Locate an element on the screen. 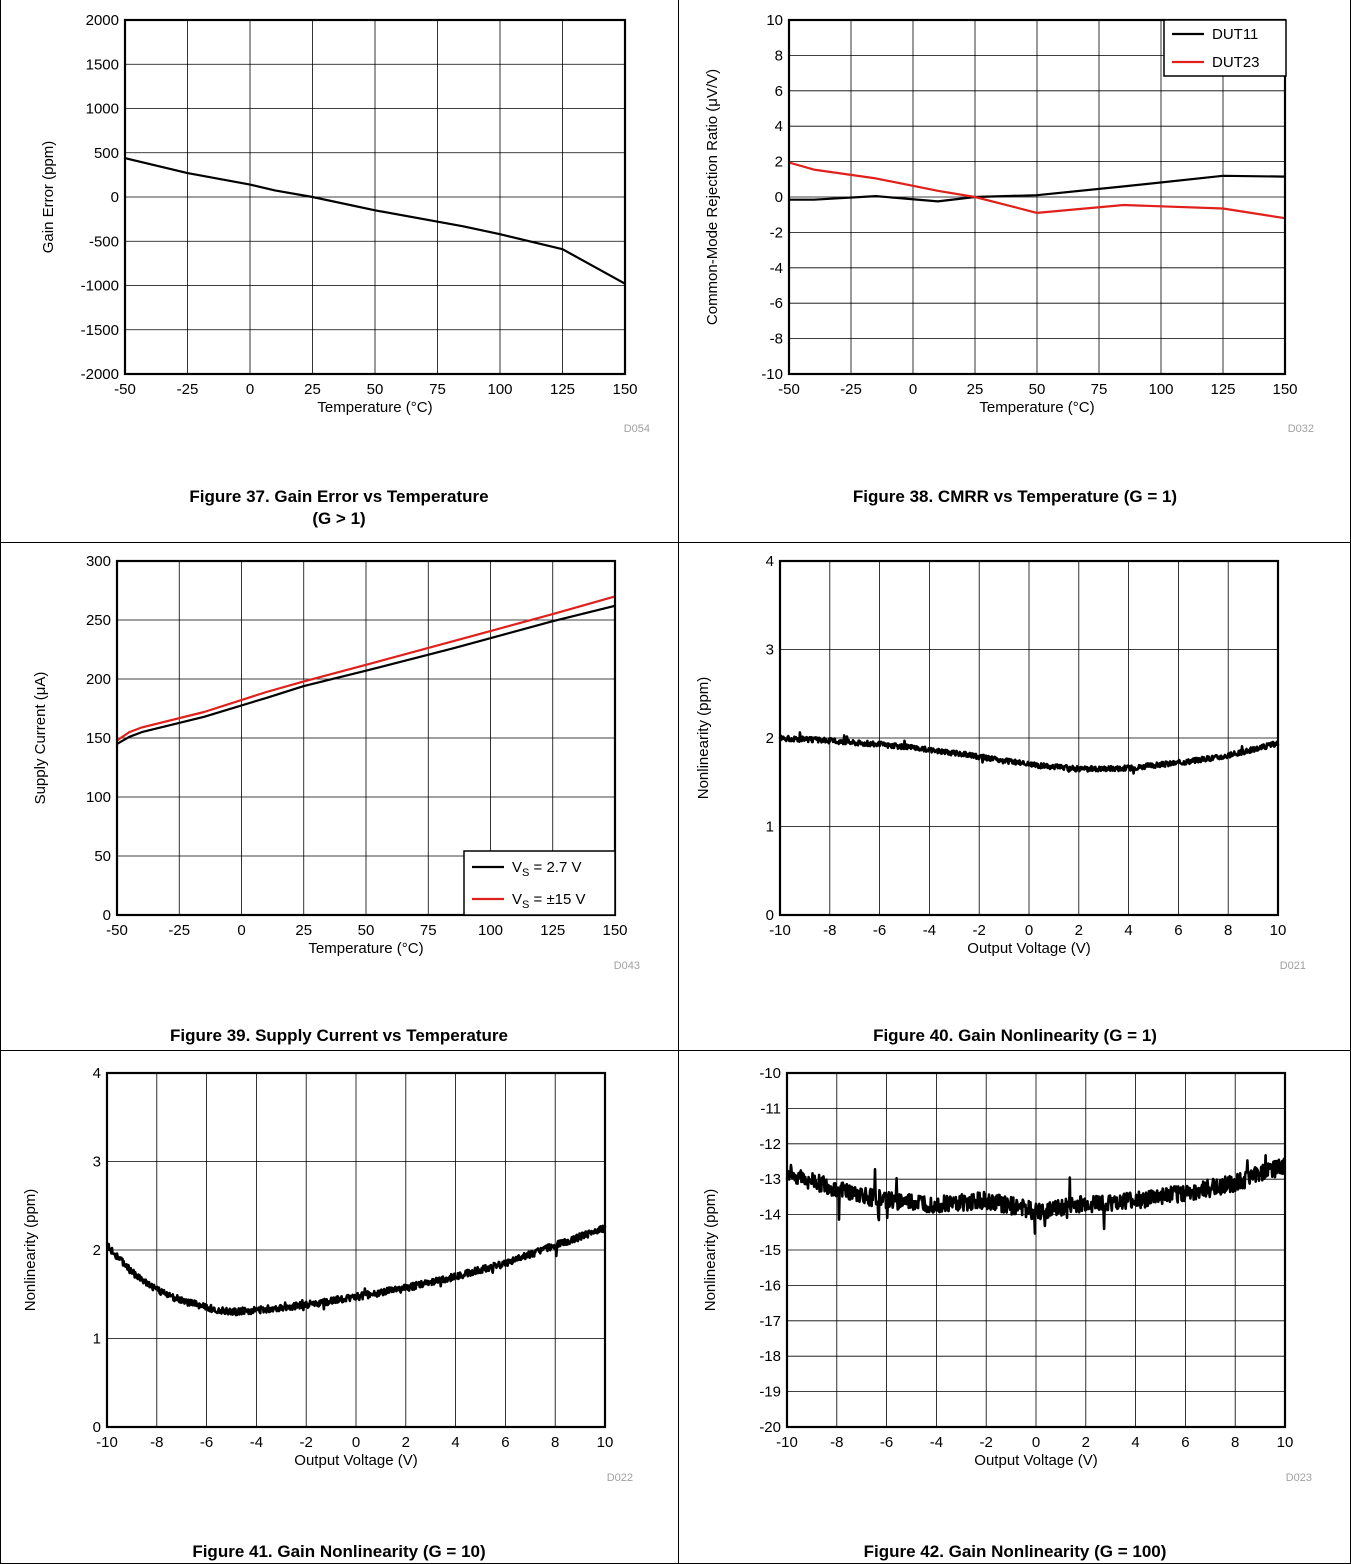 The image size is (1351, 1564). x-tick-label: 6 is located at coordinates (1178, 930).